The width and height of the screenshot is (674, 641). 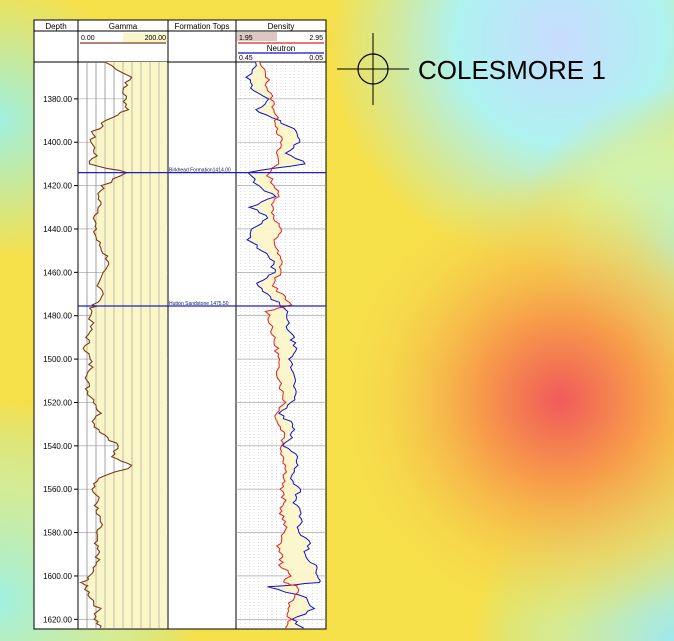 I want to click on depth-header: Depth, so click(x=55, y=26).